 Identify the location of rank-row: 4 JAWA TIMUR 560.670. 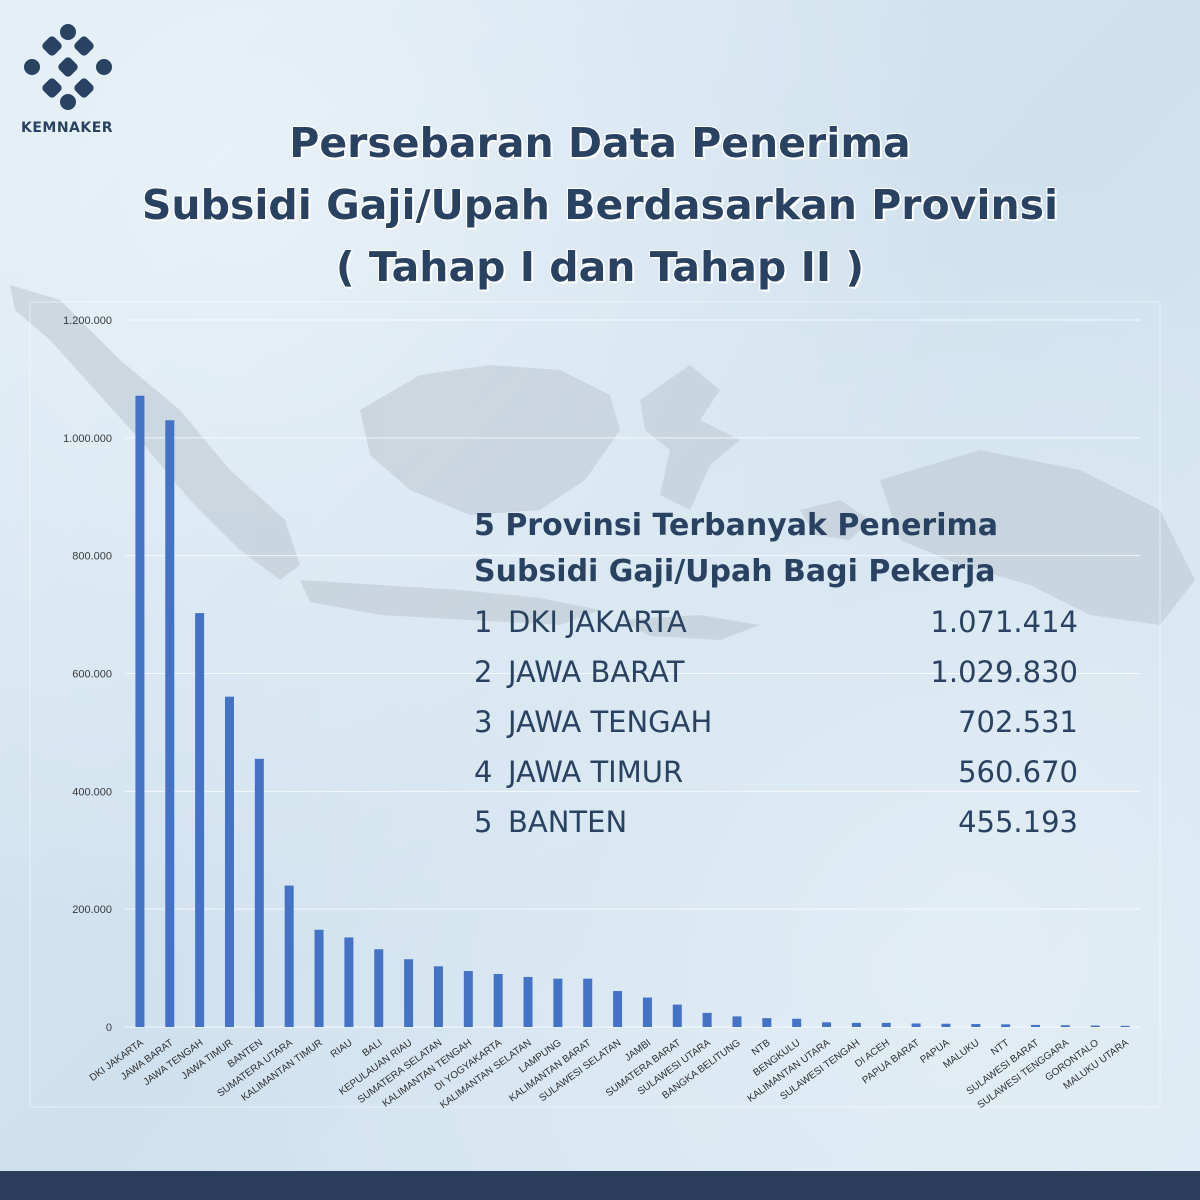
(794, 780).